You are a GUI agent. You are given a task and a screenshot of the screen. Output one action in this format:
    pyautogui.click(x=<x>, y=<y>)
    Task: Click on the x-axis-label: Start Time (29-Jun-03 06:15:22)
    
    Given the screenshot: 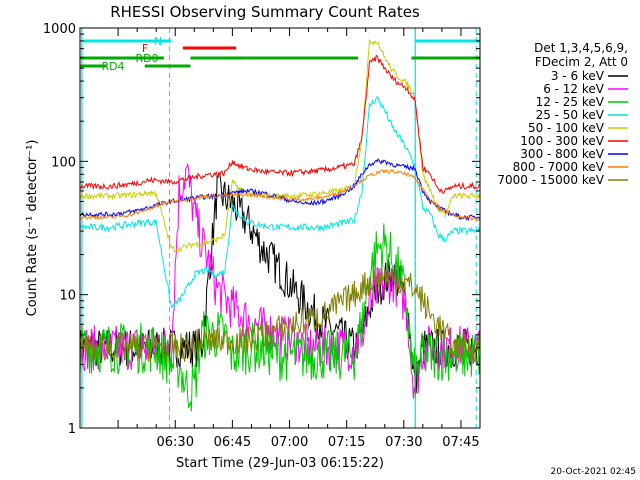 What is the action you would take?
    pyautogui.click(x=280, y=463)
    